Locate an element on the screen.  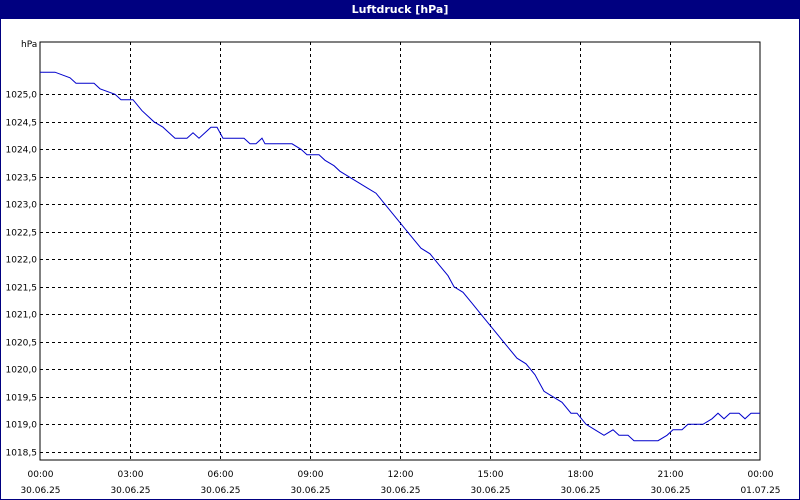
y-tick-label: 1023,5 is located at coordinates (22, 179).